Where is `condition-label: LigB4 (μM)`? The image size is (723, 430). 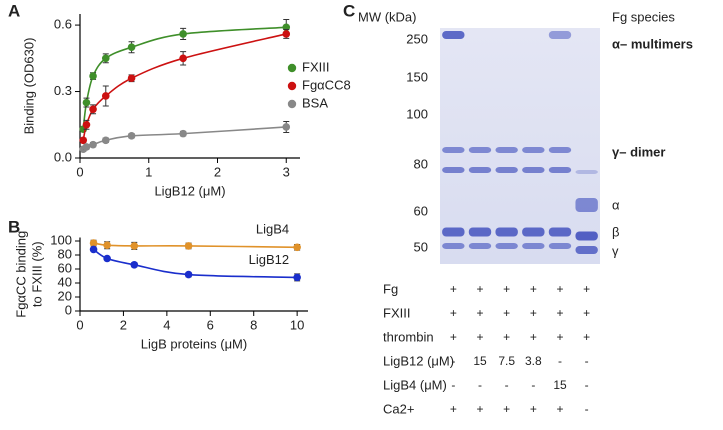
condition-label: LigB4 (μM) is located at coordinates (415, 384).